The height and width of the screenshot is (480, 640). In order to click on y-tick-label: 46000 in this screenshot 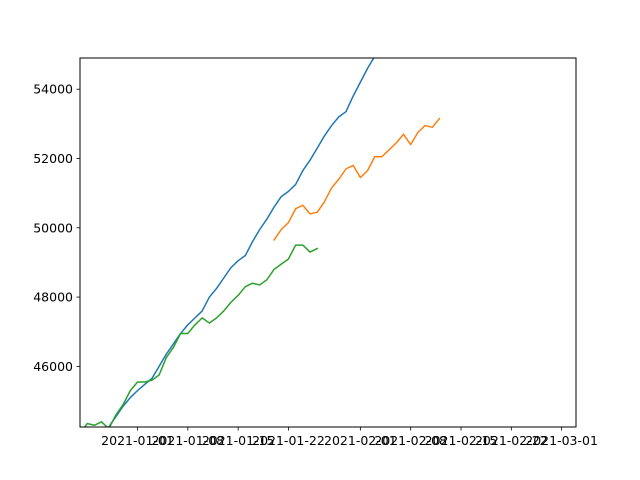, I will do `click(53, 366)`.